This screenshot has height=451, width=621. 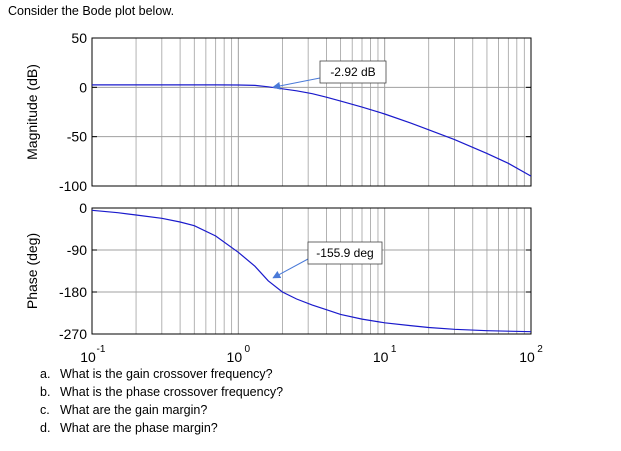 I want to click on question-b: b. What is the phase crossover frequency?, so click(x=161, y=392).